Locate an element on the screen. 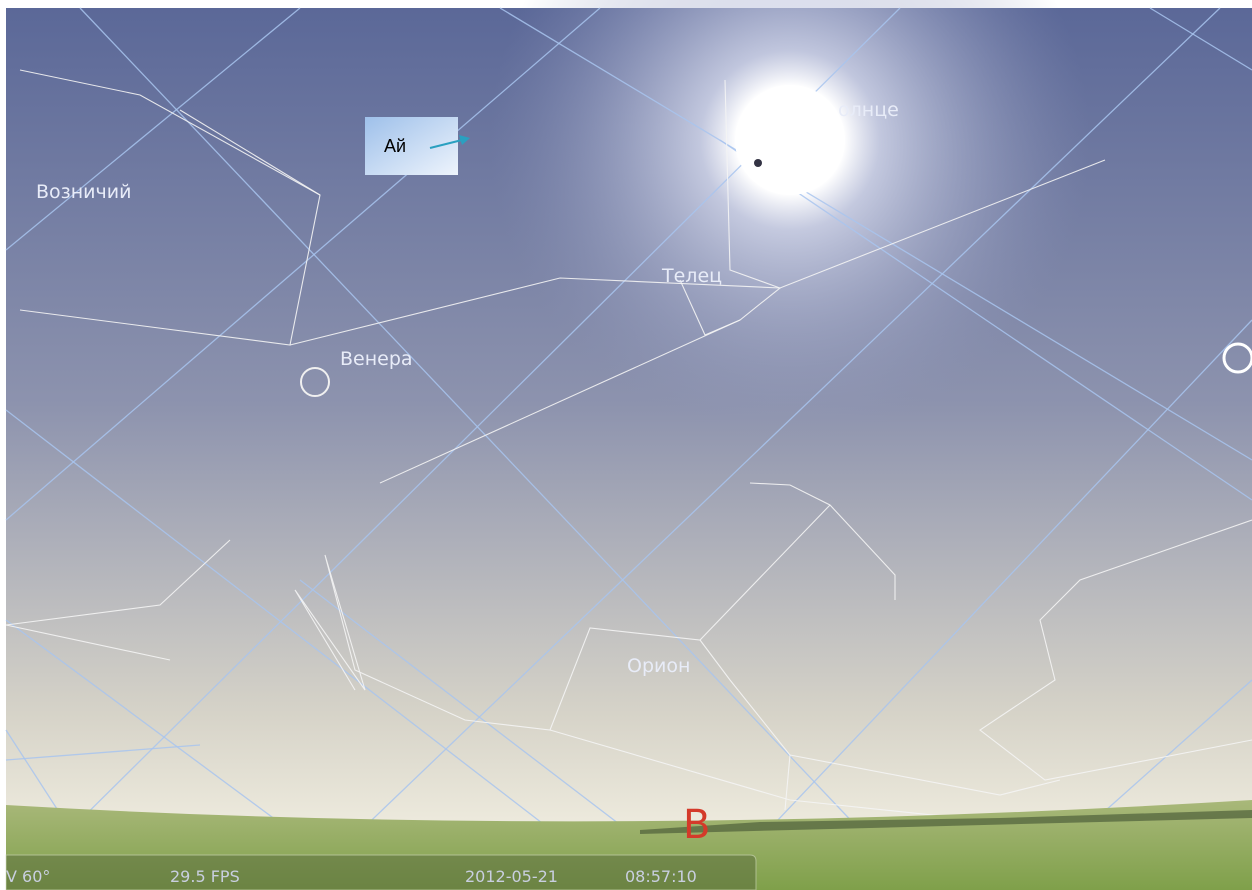  status-bar is located at coordinates (381, 872).